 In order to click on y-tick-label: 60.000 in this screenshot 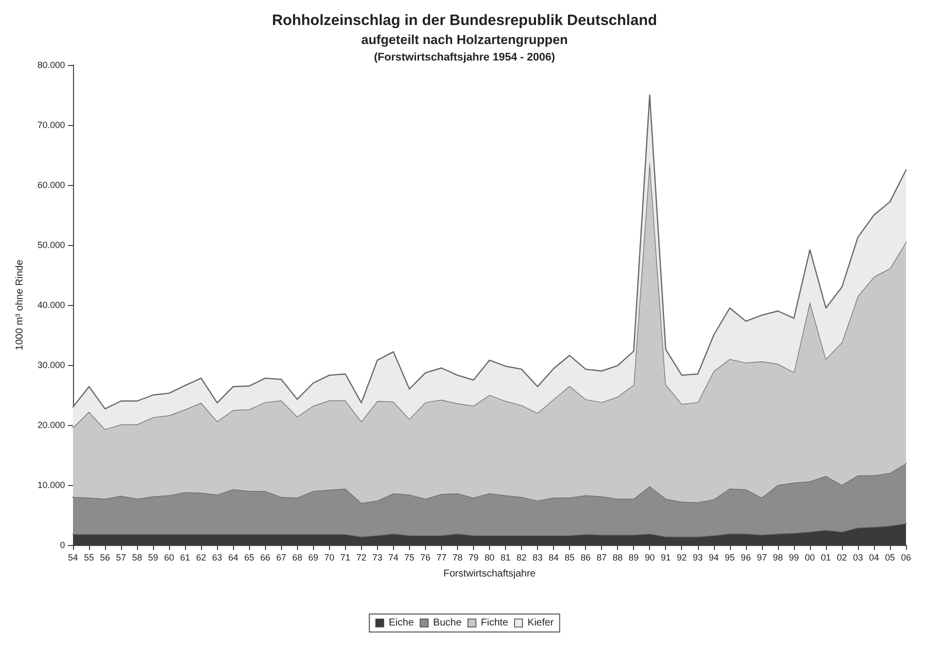, I will do `click(51, 185)`.